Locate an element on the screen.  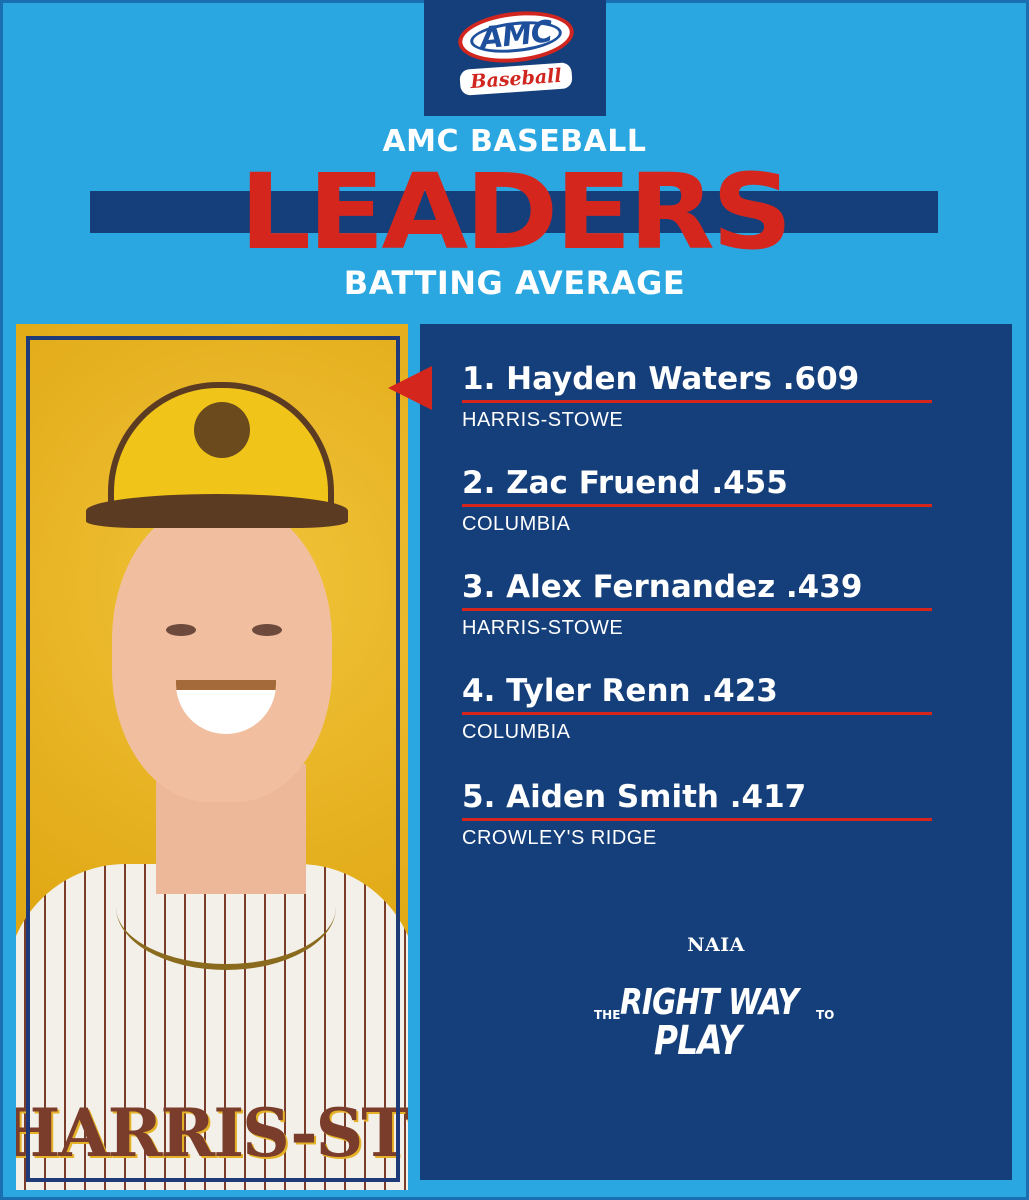
leader-team: CROWLEY'S RIDGE is located at coordinates (559, 838).